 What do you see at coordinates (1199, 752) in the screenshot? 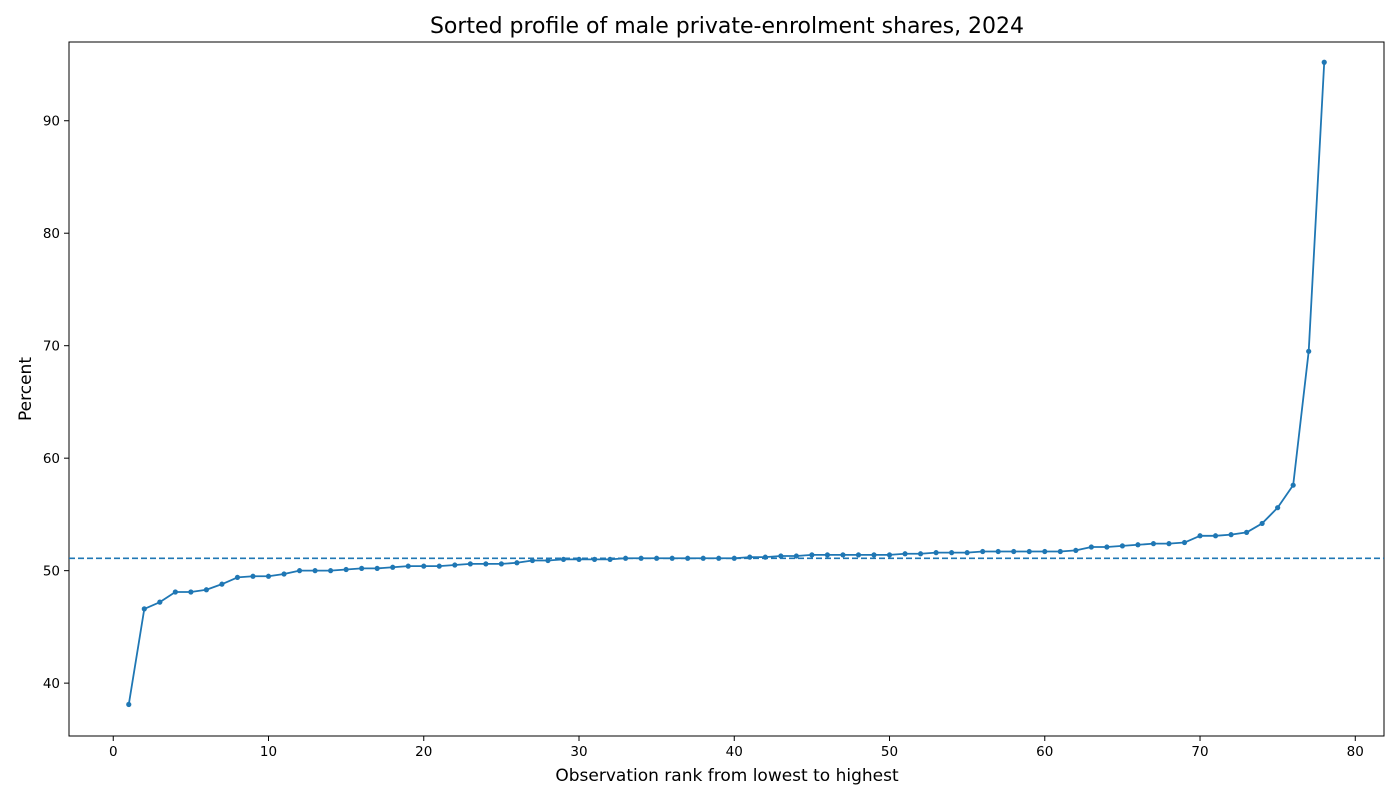
I see `x-tick-label: 70` at bounding box center [1199, 752].